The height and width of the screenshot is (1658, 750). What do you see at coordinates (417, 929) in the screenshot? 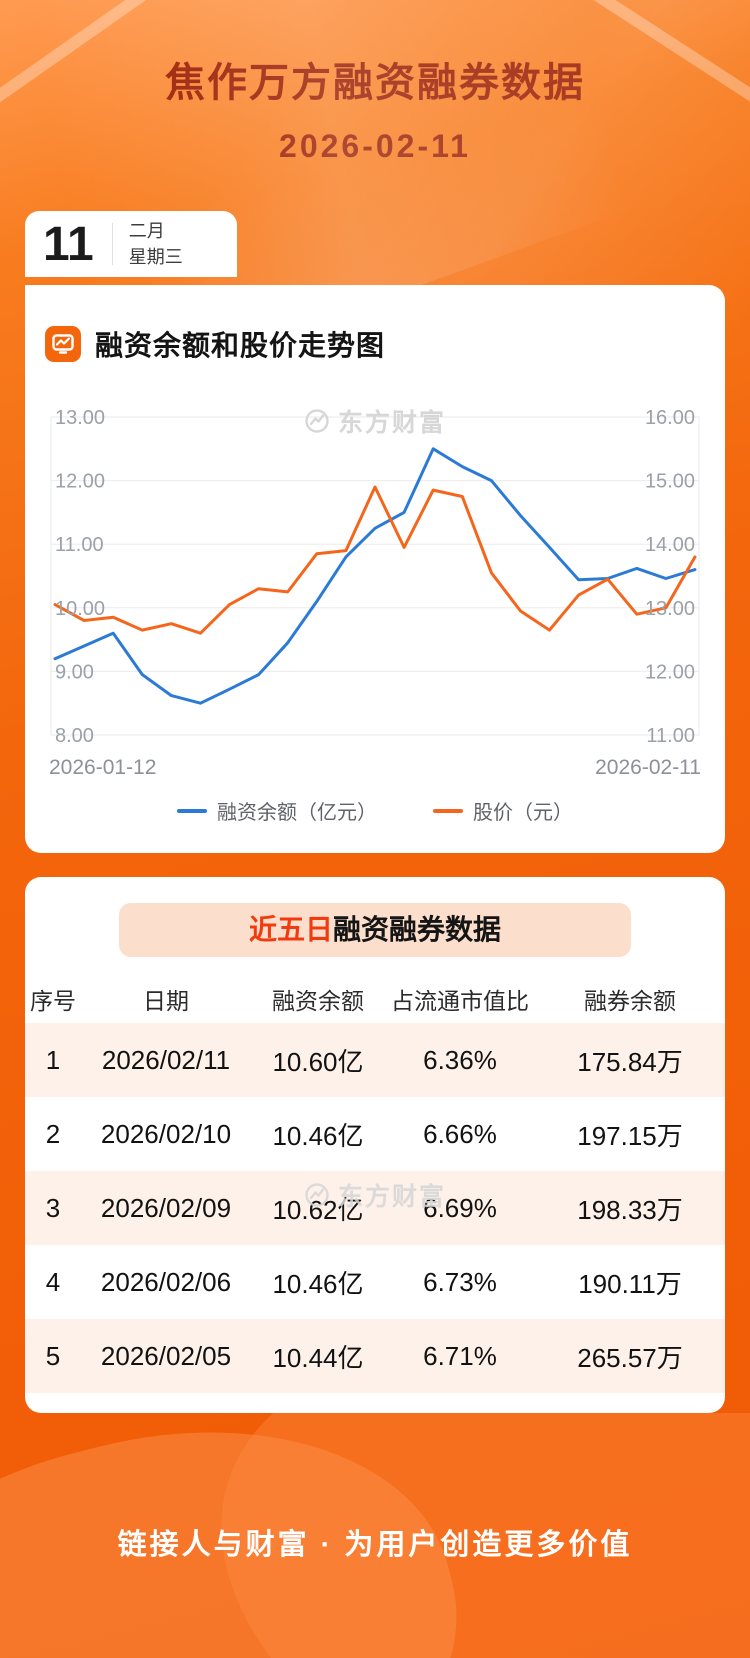
I see `badge-rest: 融资融券数据` at bounding box center [417, 929].